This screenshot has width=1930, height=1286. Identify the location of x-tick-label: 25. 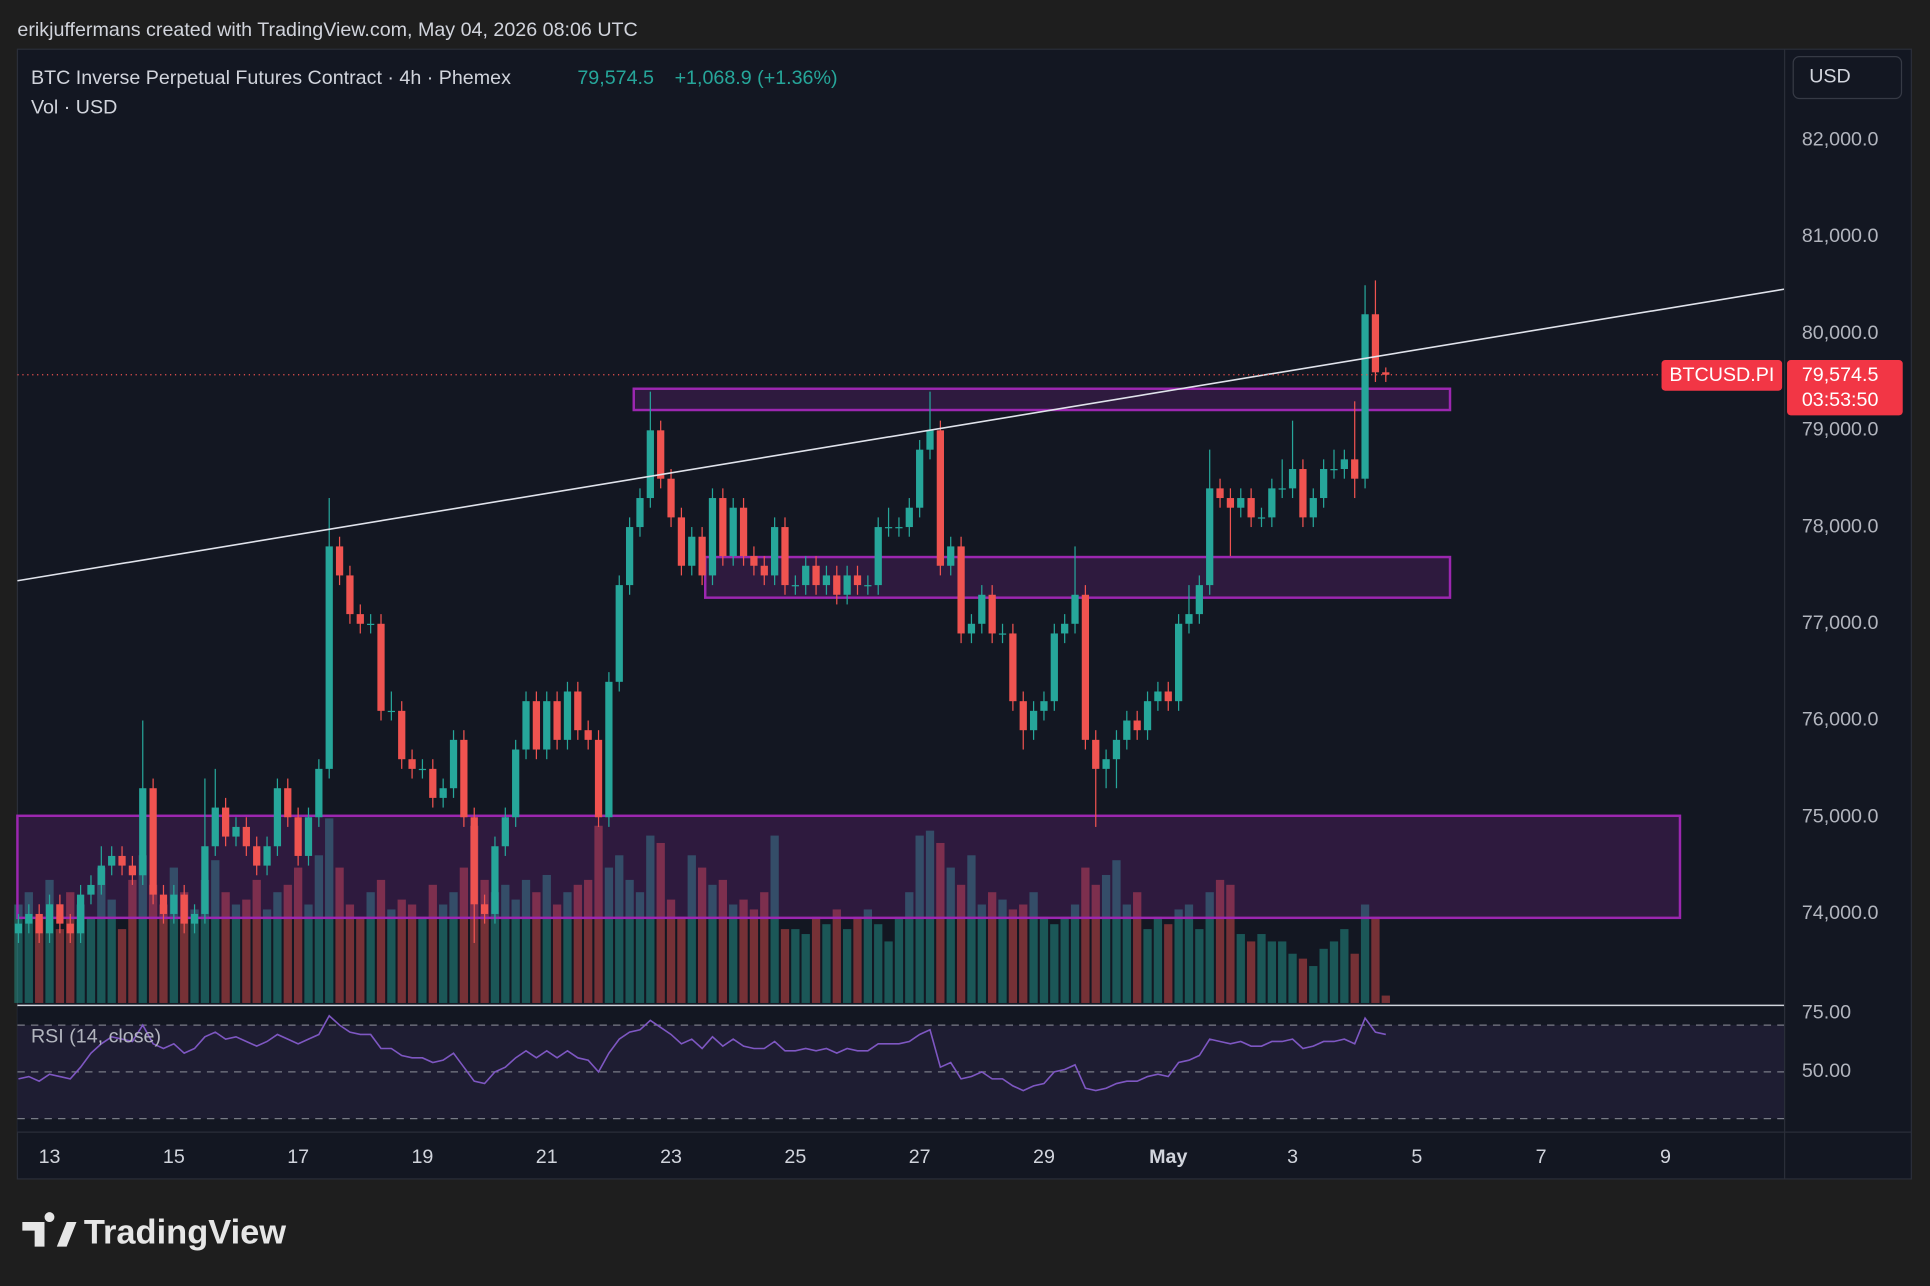
(795, 1157).